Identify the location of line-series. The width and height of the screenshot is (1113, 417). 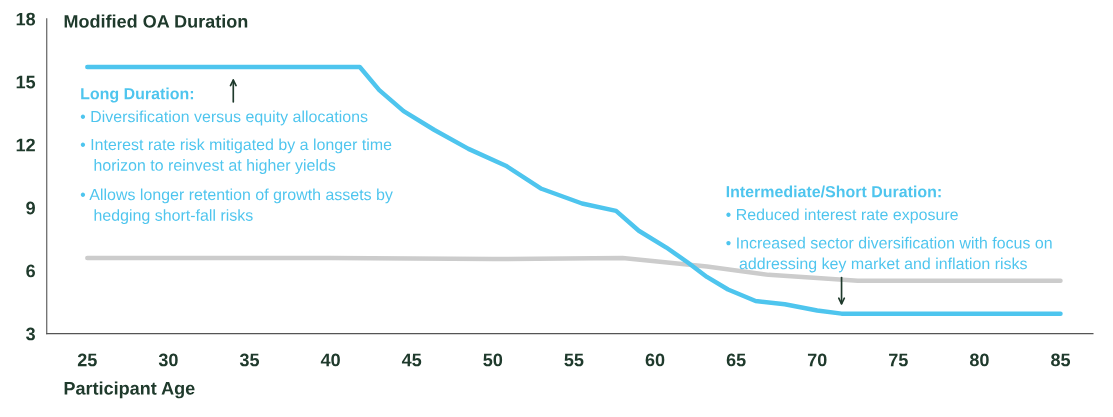
(574, 269).